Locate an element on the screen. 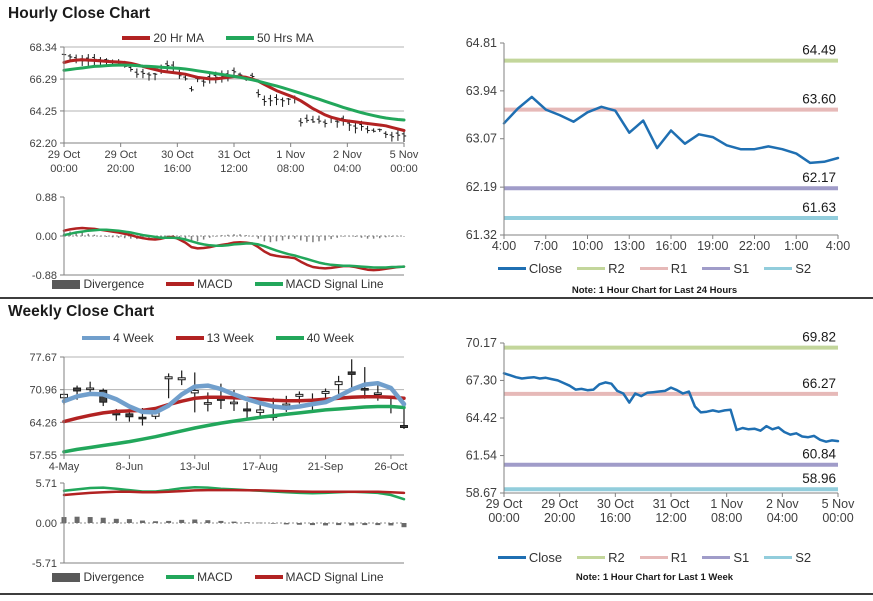 This screenshot has height=601, width=873. svg-text: 69.82 is located at coordinates (819, 337).